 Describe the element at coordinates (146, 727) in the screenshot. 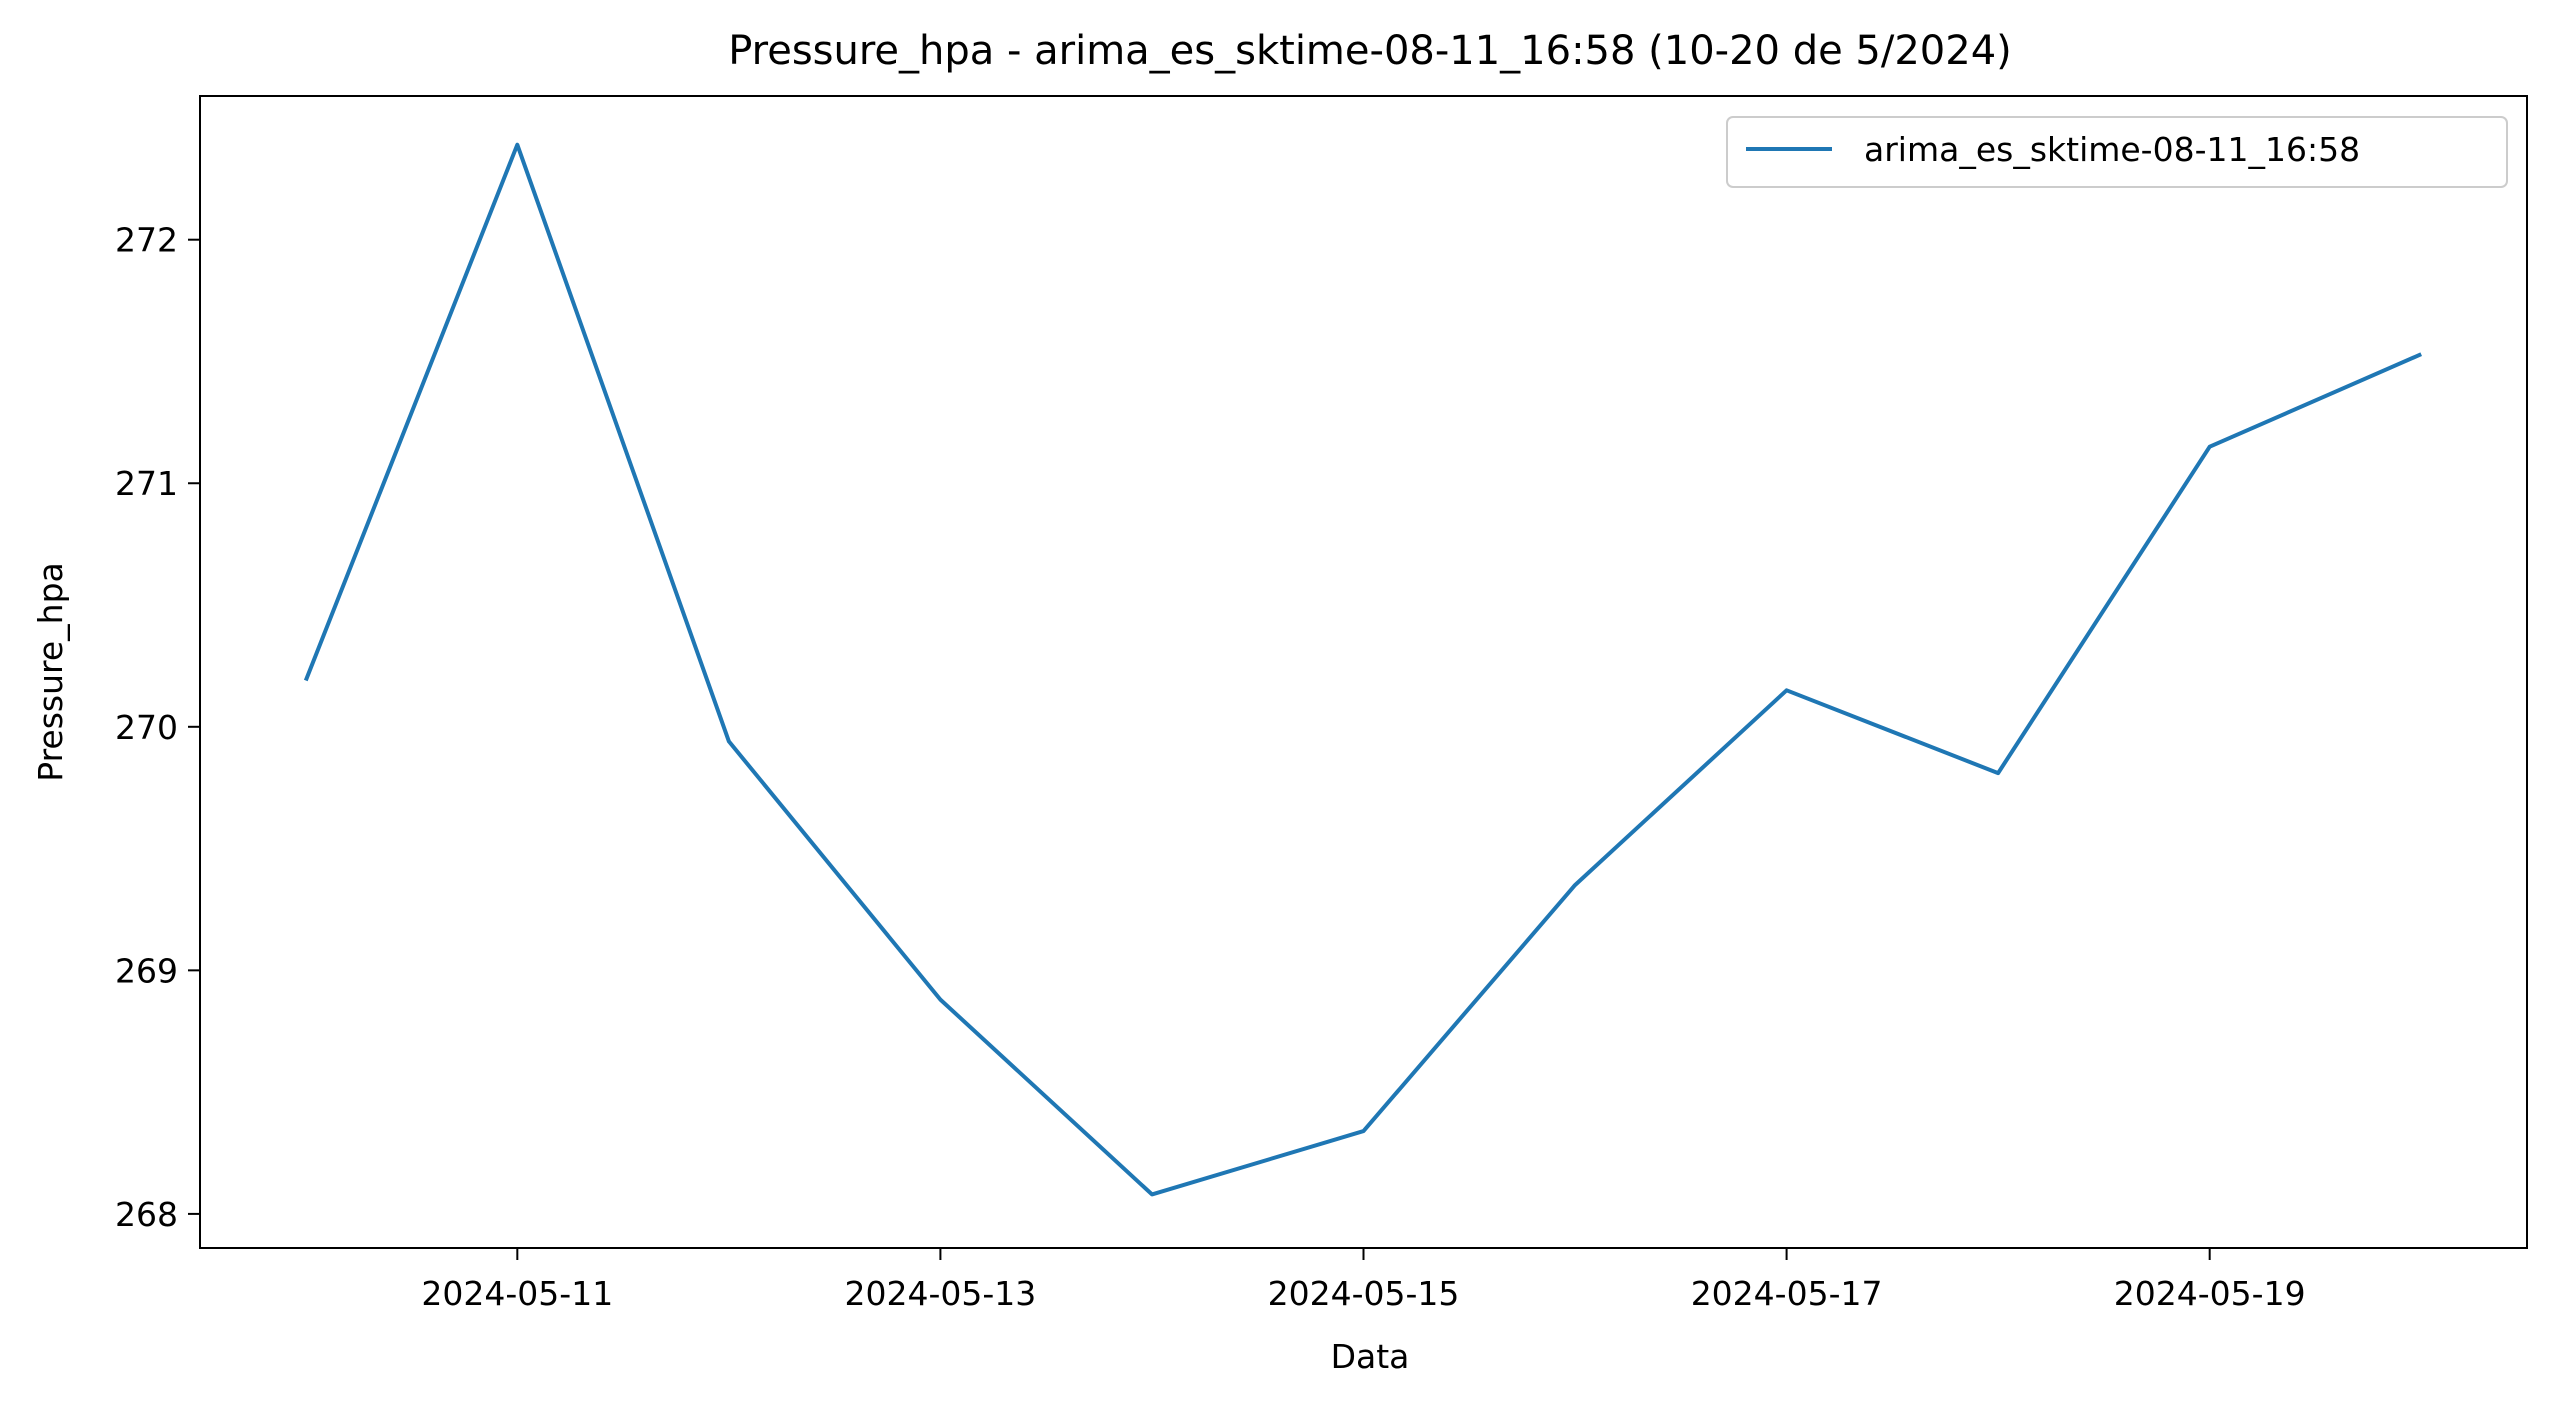

I see `y-tick-label: 270` at that location.